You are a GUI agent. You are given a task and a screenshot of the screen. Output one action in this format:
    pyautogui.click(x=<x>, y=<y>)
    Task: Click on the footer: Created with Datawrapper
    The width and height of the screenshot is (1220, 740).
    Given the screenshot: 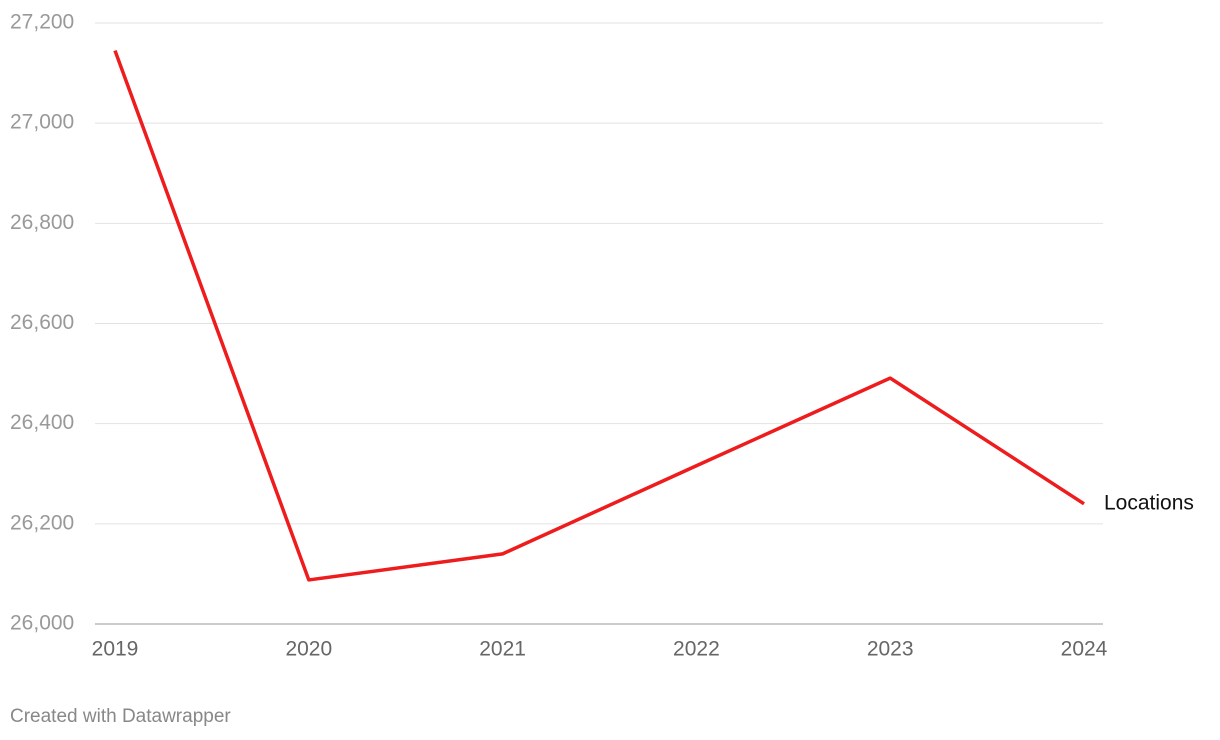 What is the action you would take?
    pyautogui.click(x=120, y=716)
    